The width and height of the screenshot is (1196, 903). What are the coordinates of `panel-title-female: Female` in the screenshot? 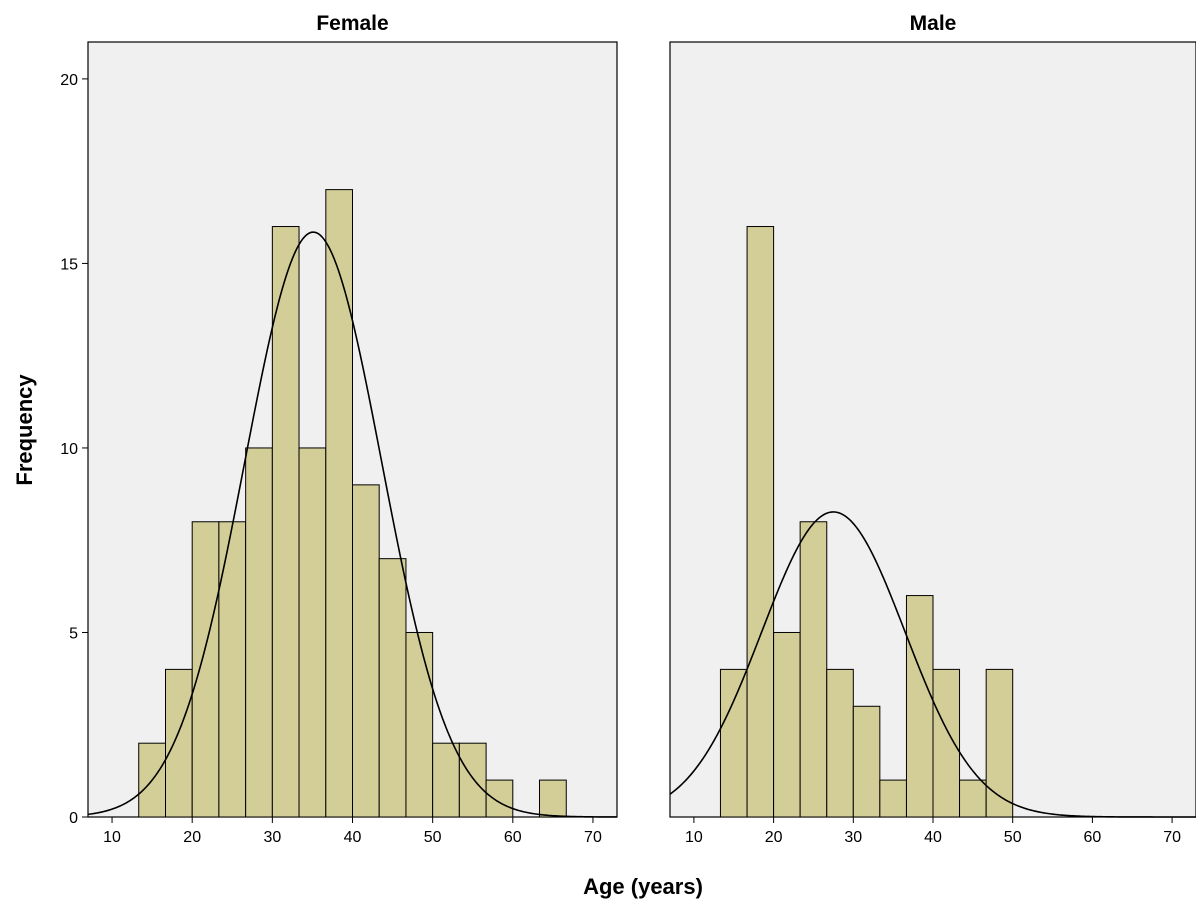 It's located at (352, 23).